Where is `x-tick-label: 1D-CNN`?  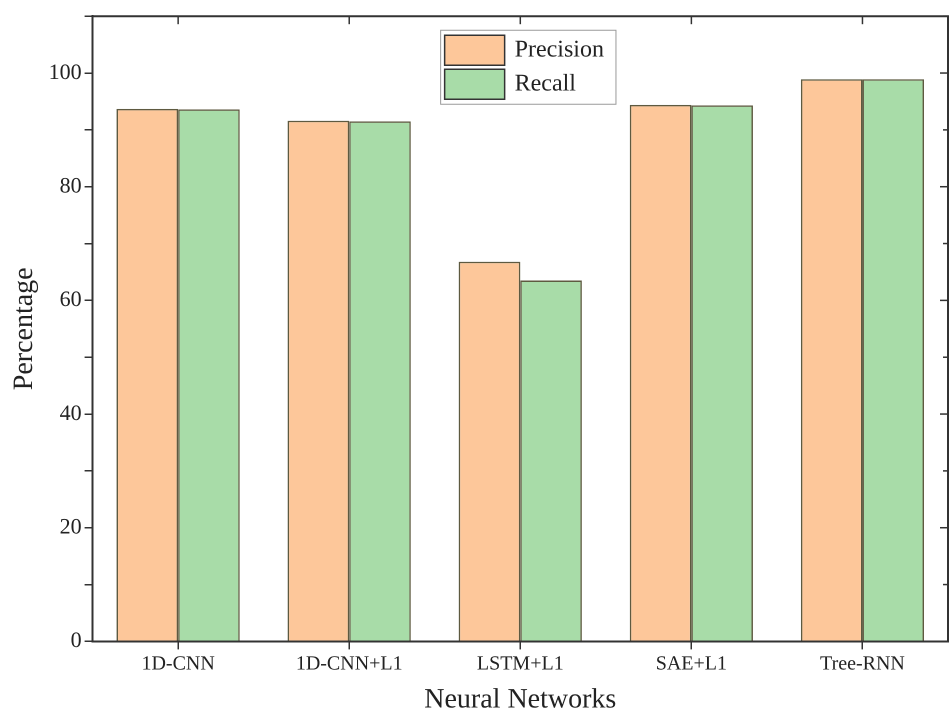 x-tick-label: 1D-CNN is located at coordinates (178, 663).